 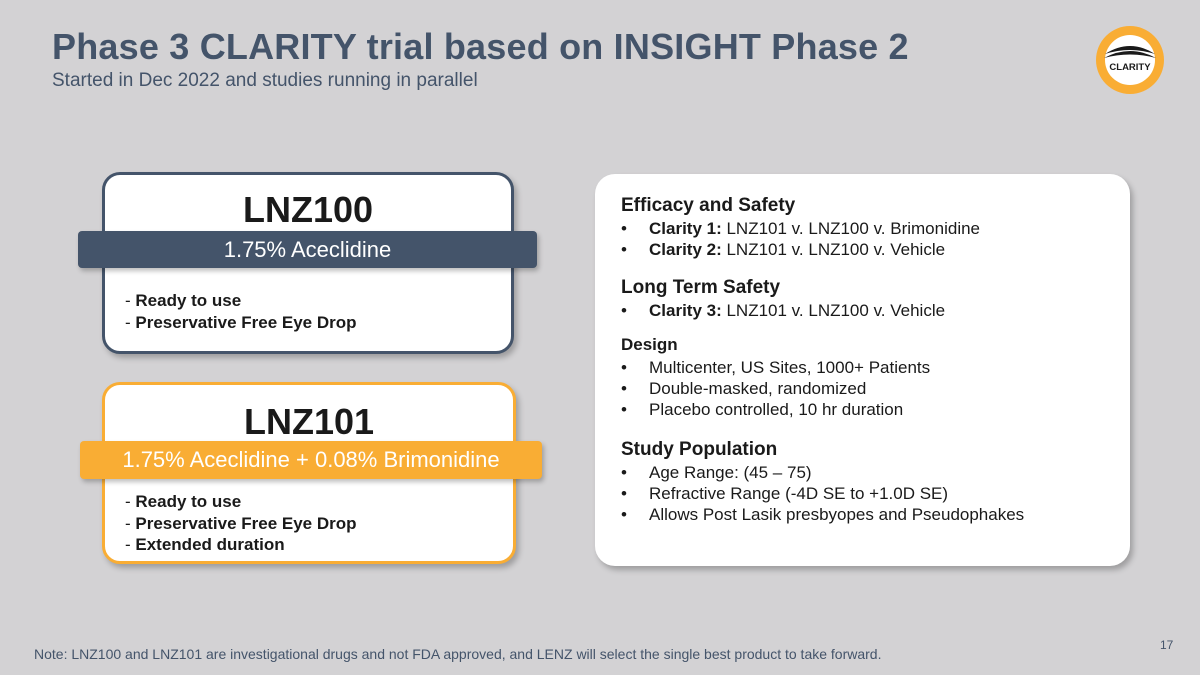 I want to click on design-heading: Design, so click(x=649, y=344).